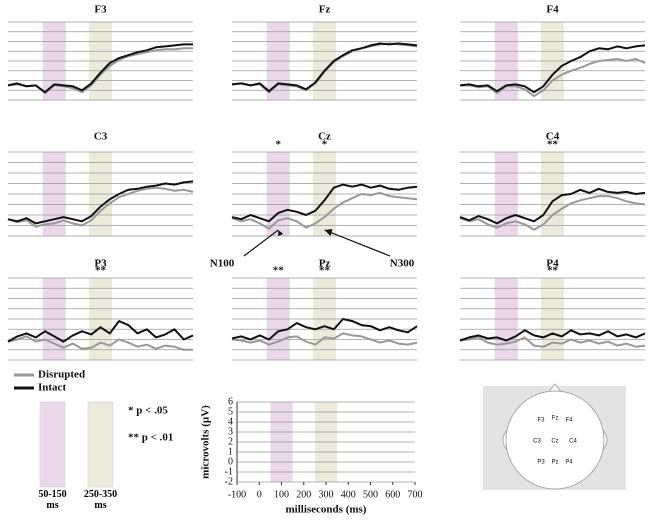  Describe the element at coordinates (553, 137) in the screenshot. I see `panel-title: C4` at that location.